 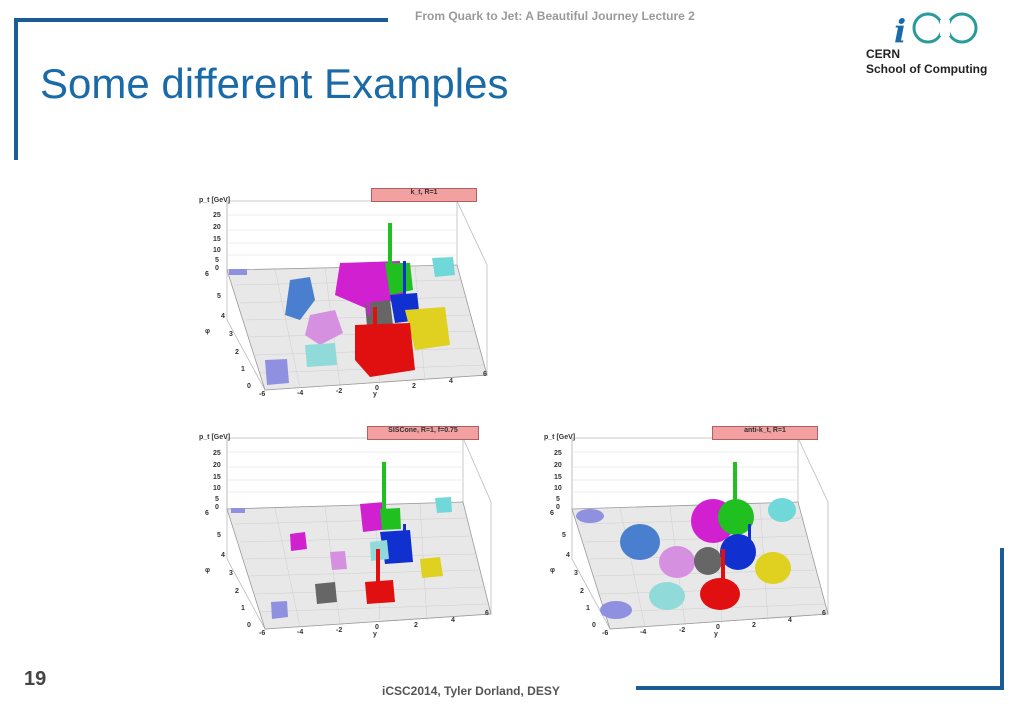 I want to click on lego-plot-kt-graphic, so click(x=345, y=292).